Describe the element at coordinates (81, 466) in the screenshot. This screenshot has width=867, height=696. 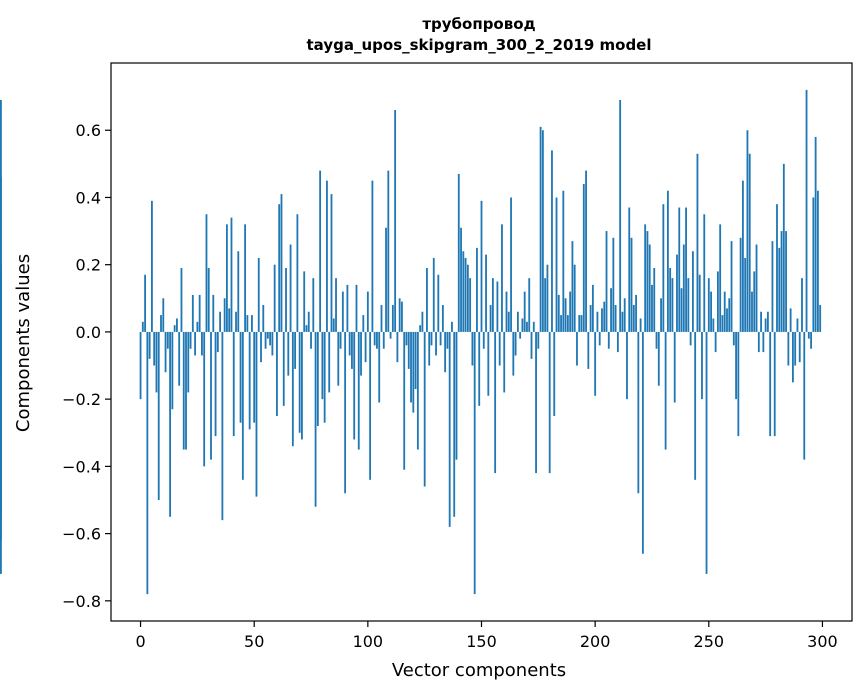
I see `y-tick-label: −0.4` at that location.